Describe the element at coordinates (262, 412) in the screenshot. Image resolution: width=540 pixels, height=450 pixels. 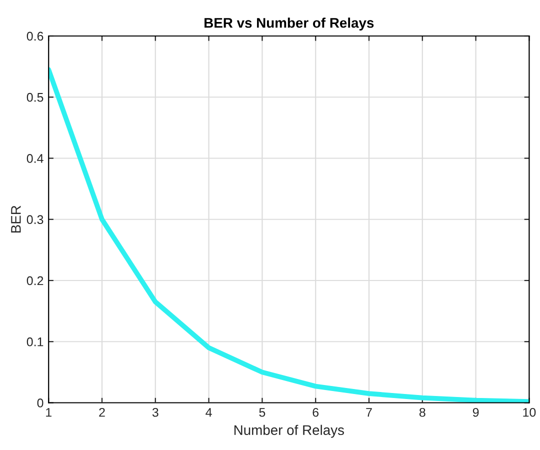
I see `x-tick-label: 5` at that location.